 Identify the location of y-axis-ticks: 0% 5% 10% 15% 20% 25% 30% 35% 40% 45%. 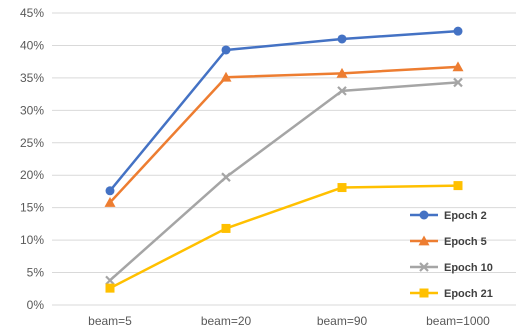
(32, 159).